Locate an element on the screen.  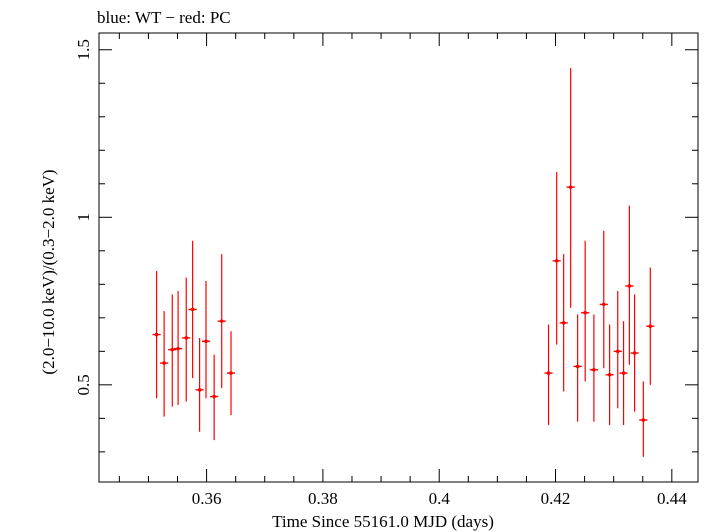
x-tick-label: 0.42 is located at coordinates (556, 498).